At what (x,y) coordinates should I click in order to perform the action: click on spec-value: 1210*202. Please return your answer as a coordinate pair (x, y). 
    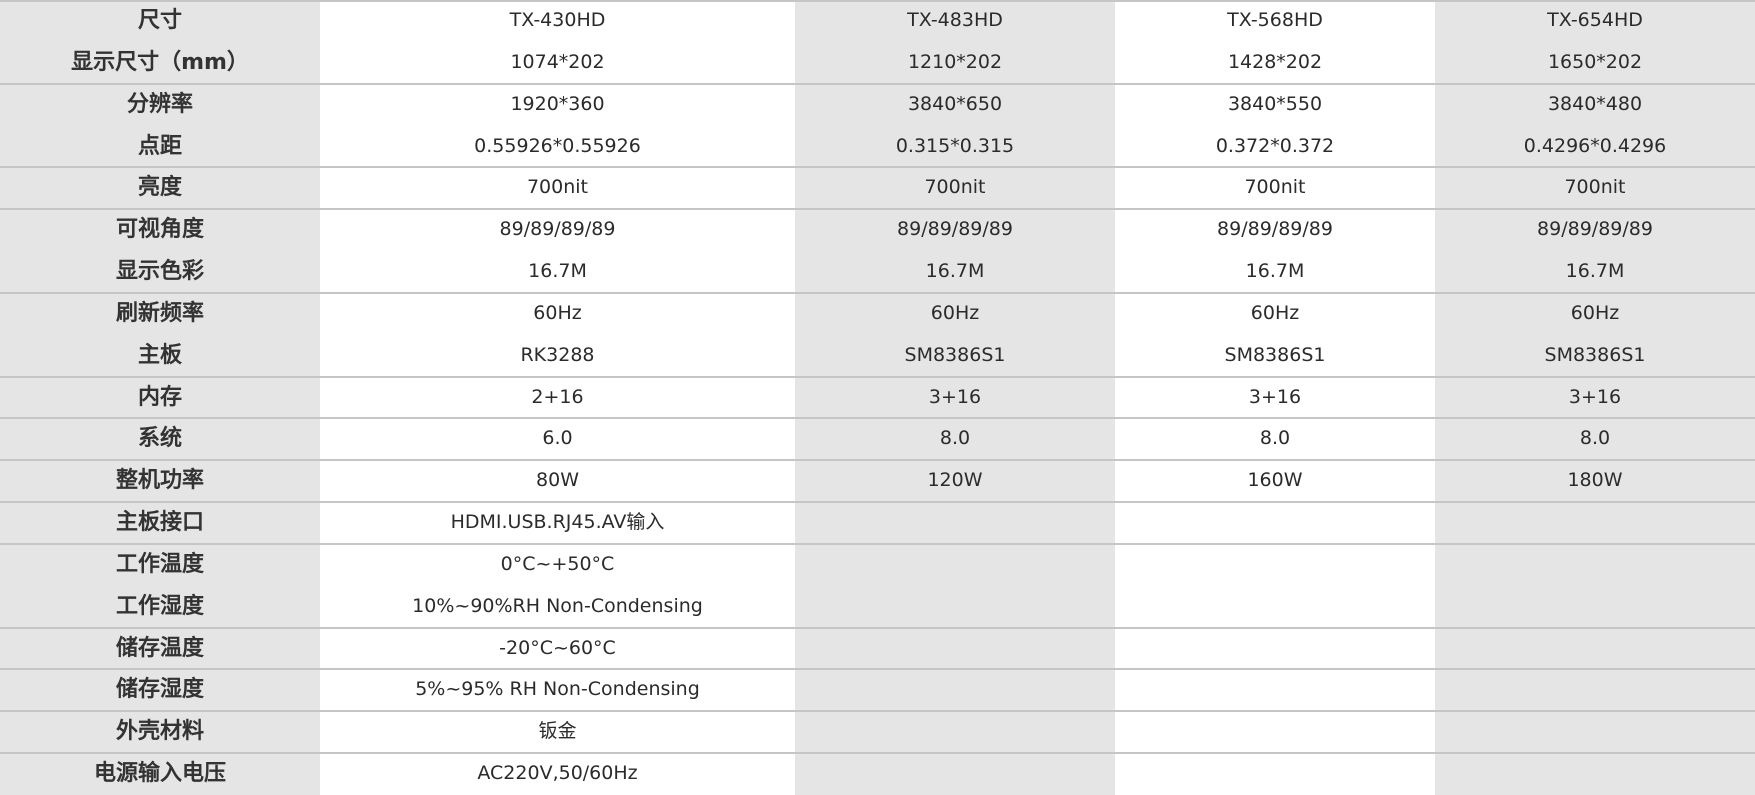
    Looking at the image, I should click on (955, 61).